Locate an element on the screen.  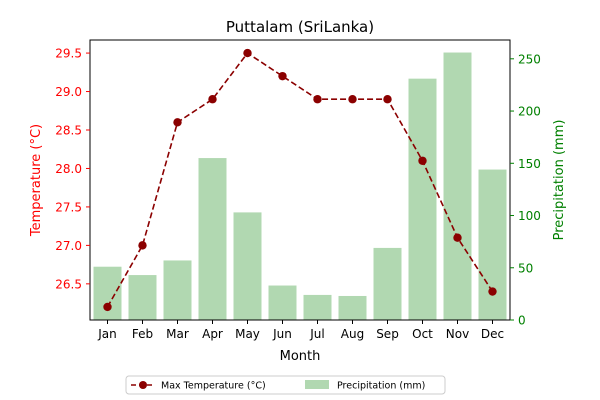
y-left-tick-label: 28.5 is located at coordinates (68, 131).